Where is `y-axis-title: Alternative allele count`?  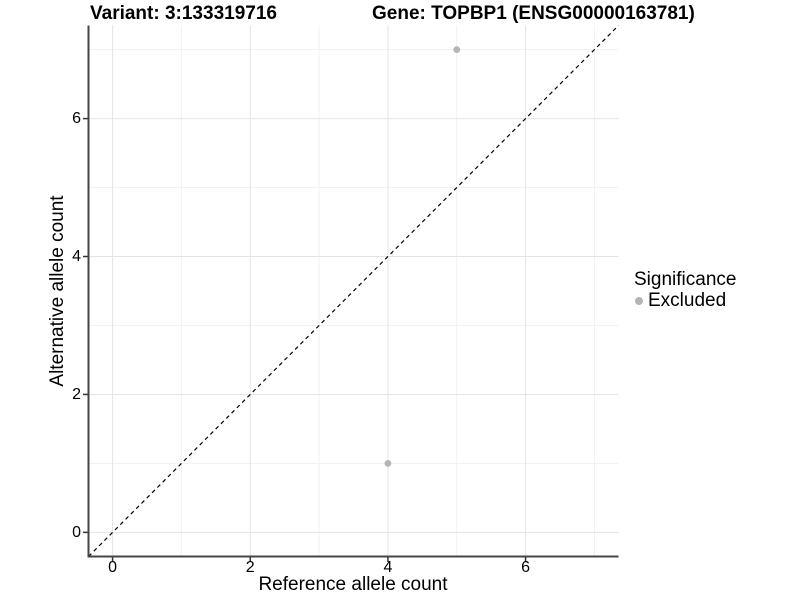 y-axis-title: Alternative allele count is located at coordinates (57, 291).